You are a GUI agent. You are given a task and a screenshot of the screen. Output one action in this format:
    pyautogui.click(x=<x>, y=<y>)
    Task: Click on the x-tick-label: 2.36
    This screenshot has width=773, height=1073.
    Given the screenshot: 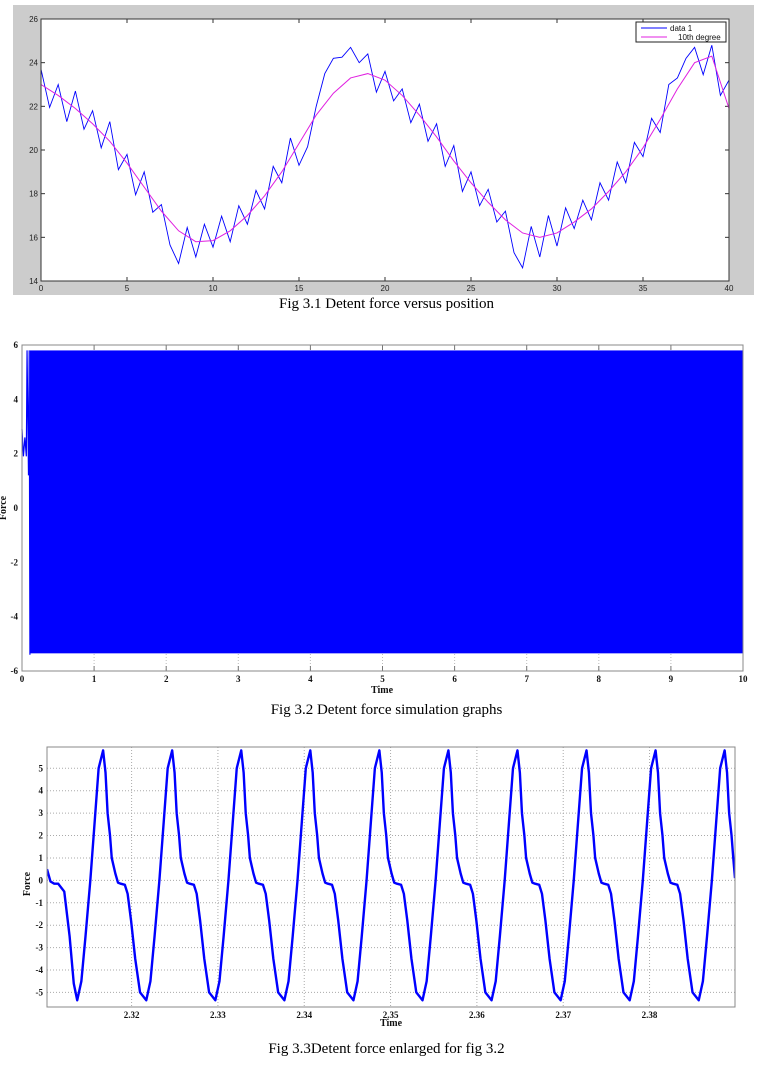 What is the action you would take?
    pyautogui.click(x=477, y=1015)
    